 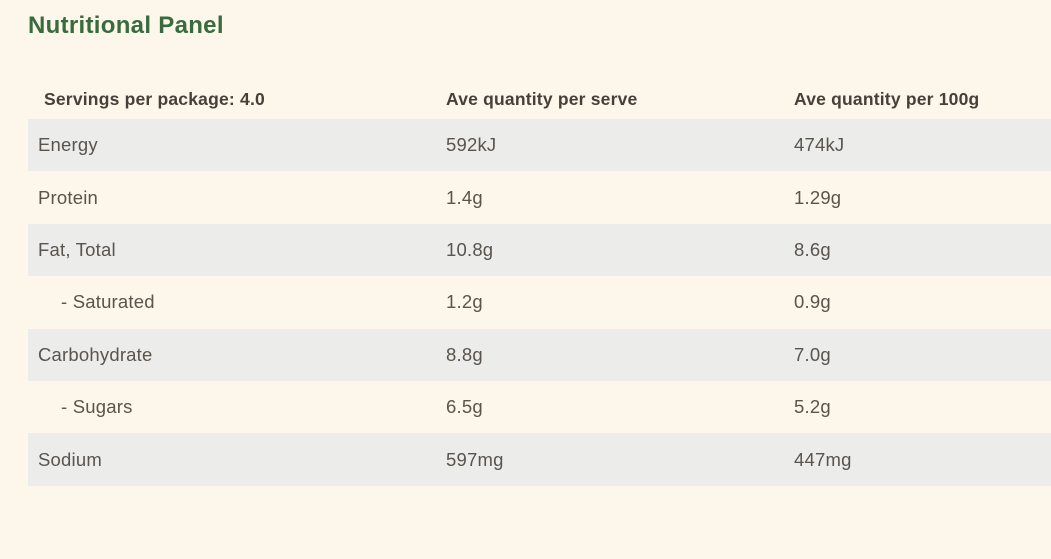 I want to click on page-title: Nutritional Panel, so click(x=126, y=25).